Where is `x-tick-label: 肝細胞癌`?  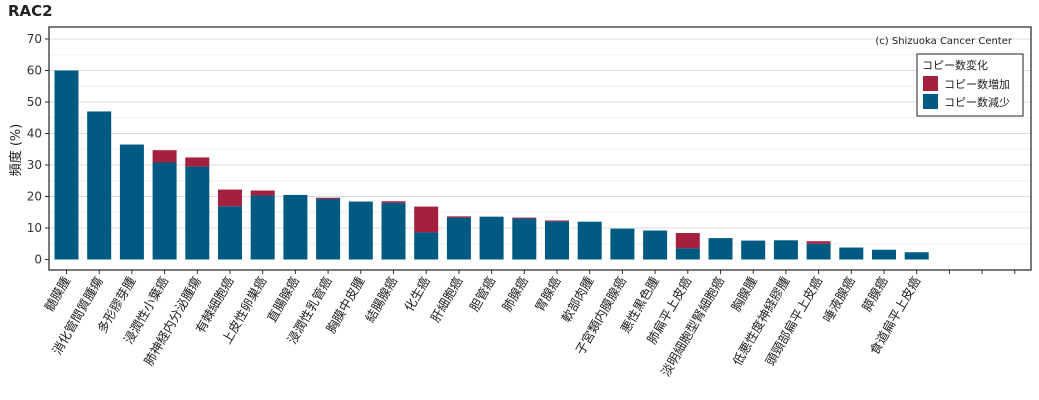
x-tick-label: 肝細胞癌 is located at coordinates (446, 299).